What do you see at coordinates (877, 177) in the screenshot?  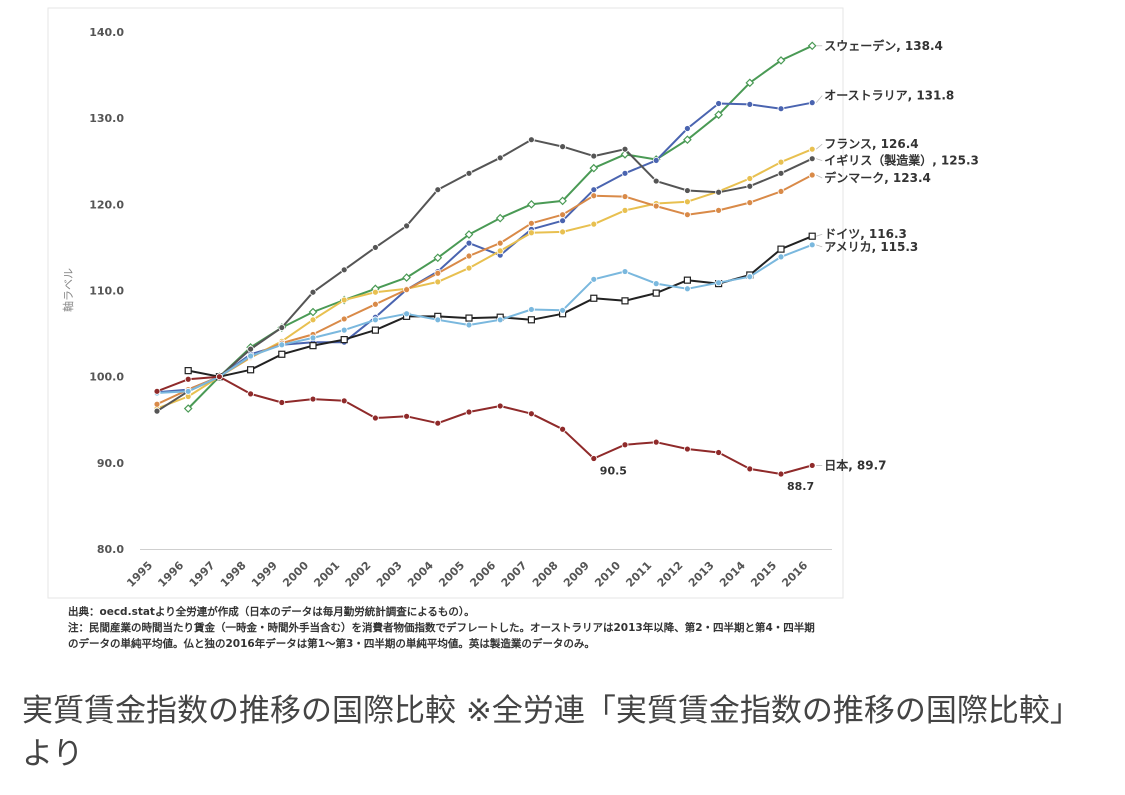 I see `series-end-label: デンマーク, 123.4` at bounding box center [877, 177].